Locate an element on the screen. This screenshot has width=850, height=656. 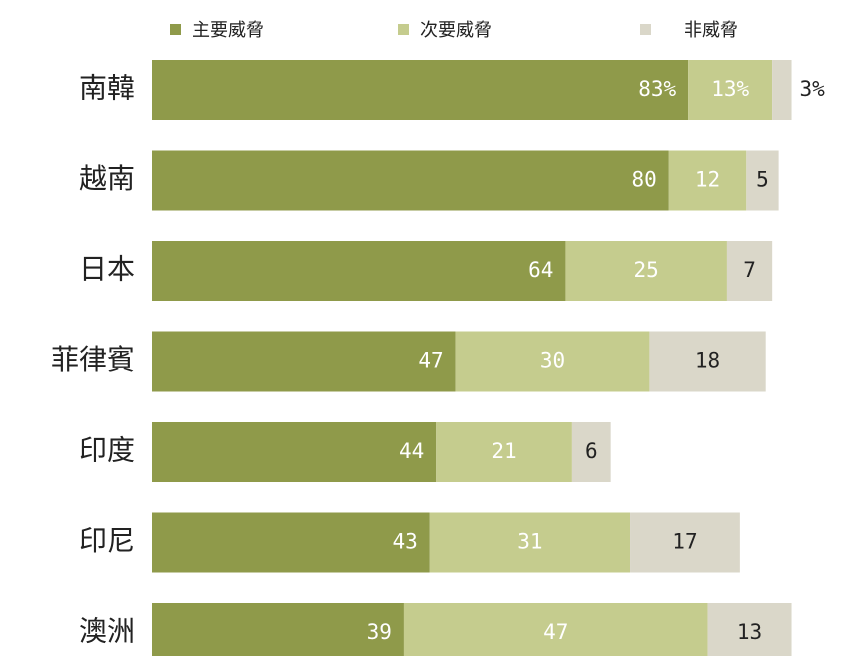
value-label: 6 is located at coordinates (591, 451).